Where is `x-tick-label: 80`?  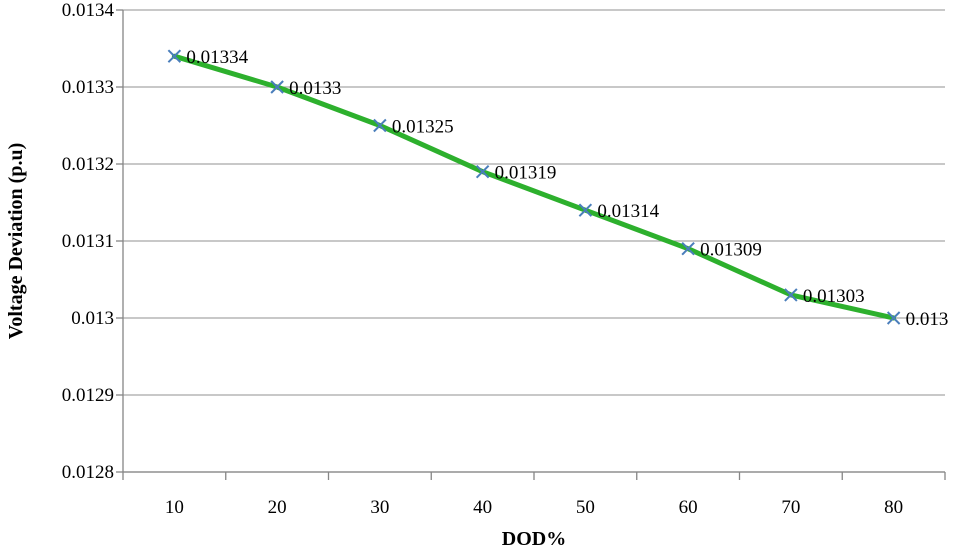 x-tick-label: 80 is located at coordinates (893, 507).